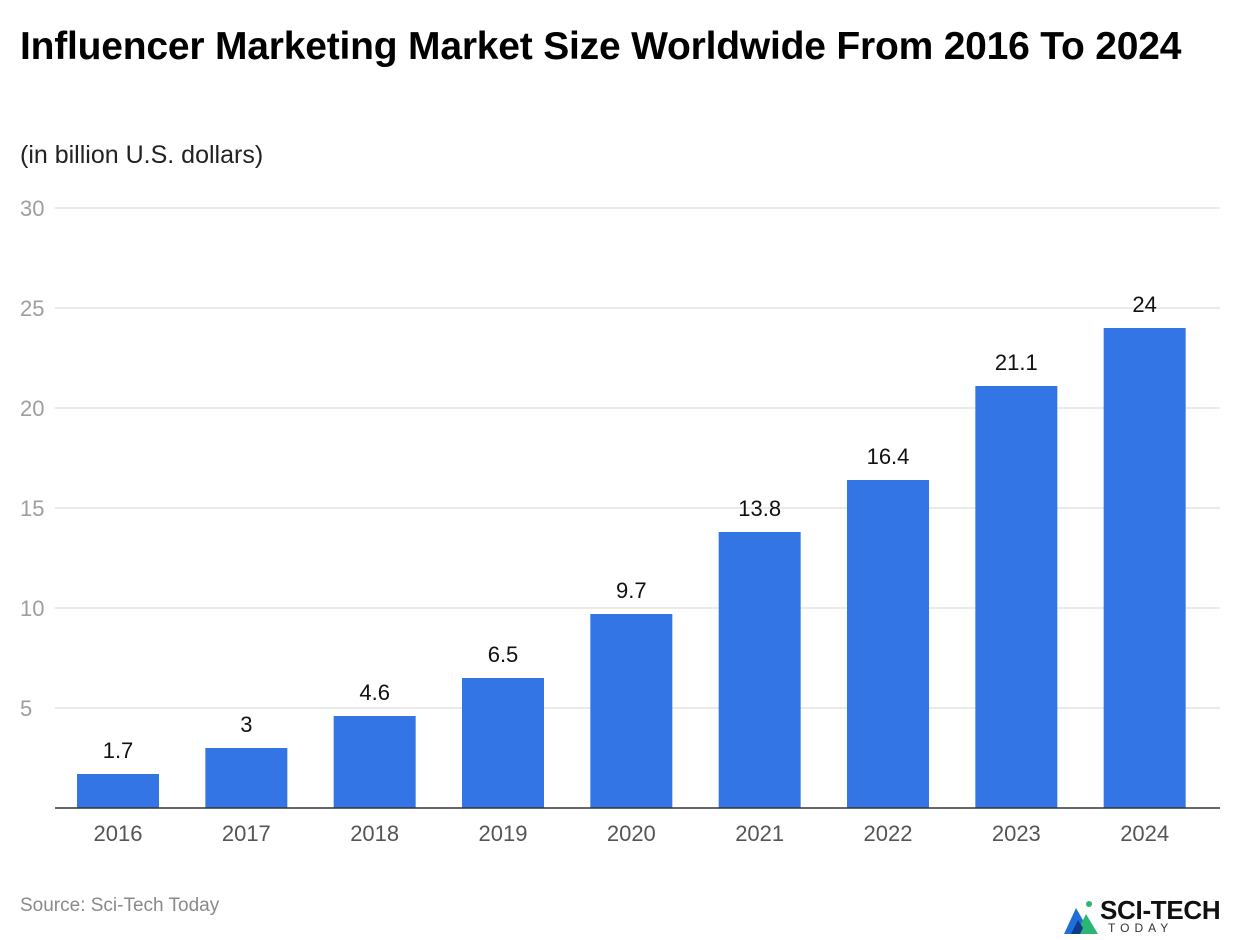 Image resolution: width=1240 pixels, height=940 pixels. I want to click on data-label-2019: 6.5, so click(503, 654).